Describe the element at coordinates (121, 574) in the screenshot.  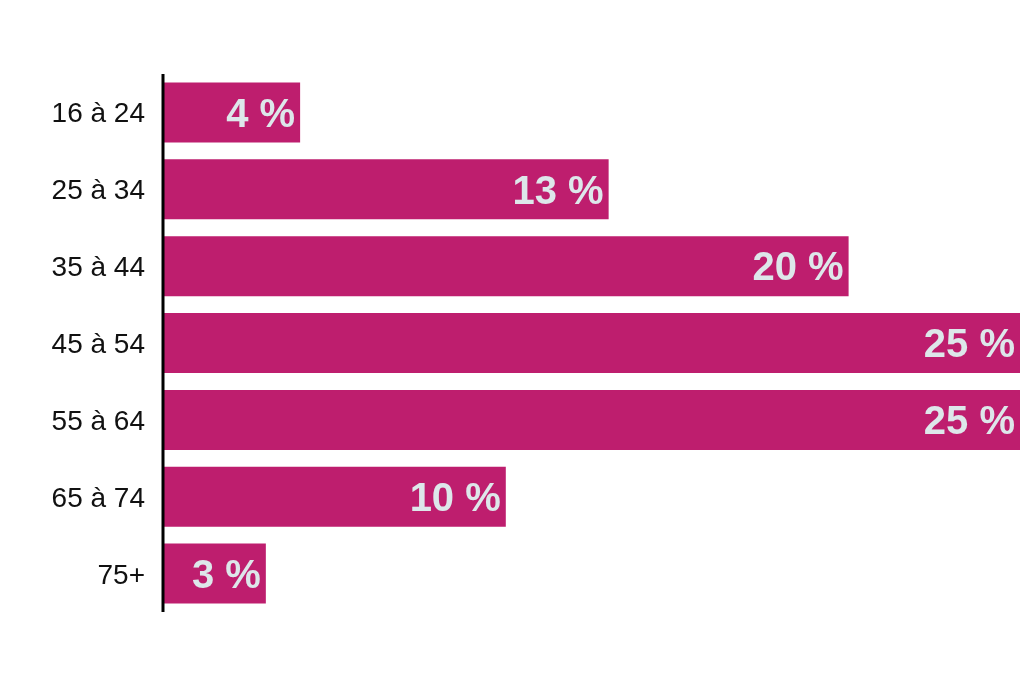
I see `y-tick-label: 75+` at that location.